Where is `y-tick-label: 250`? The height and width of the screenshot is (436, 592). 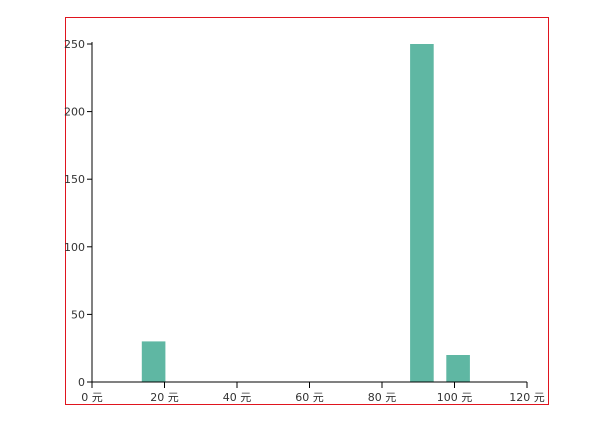
y-tick-label: 250 is located at coordinates (74, 44).